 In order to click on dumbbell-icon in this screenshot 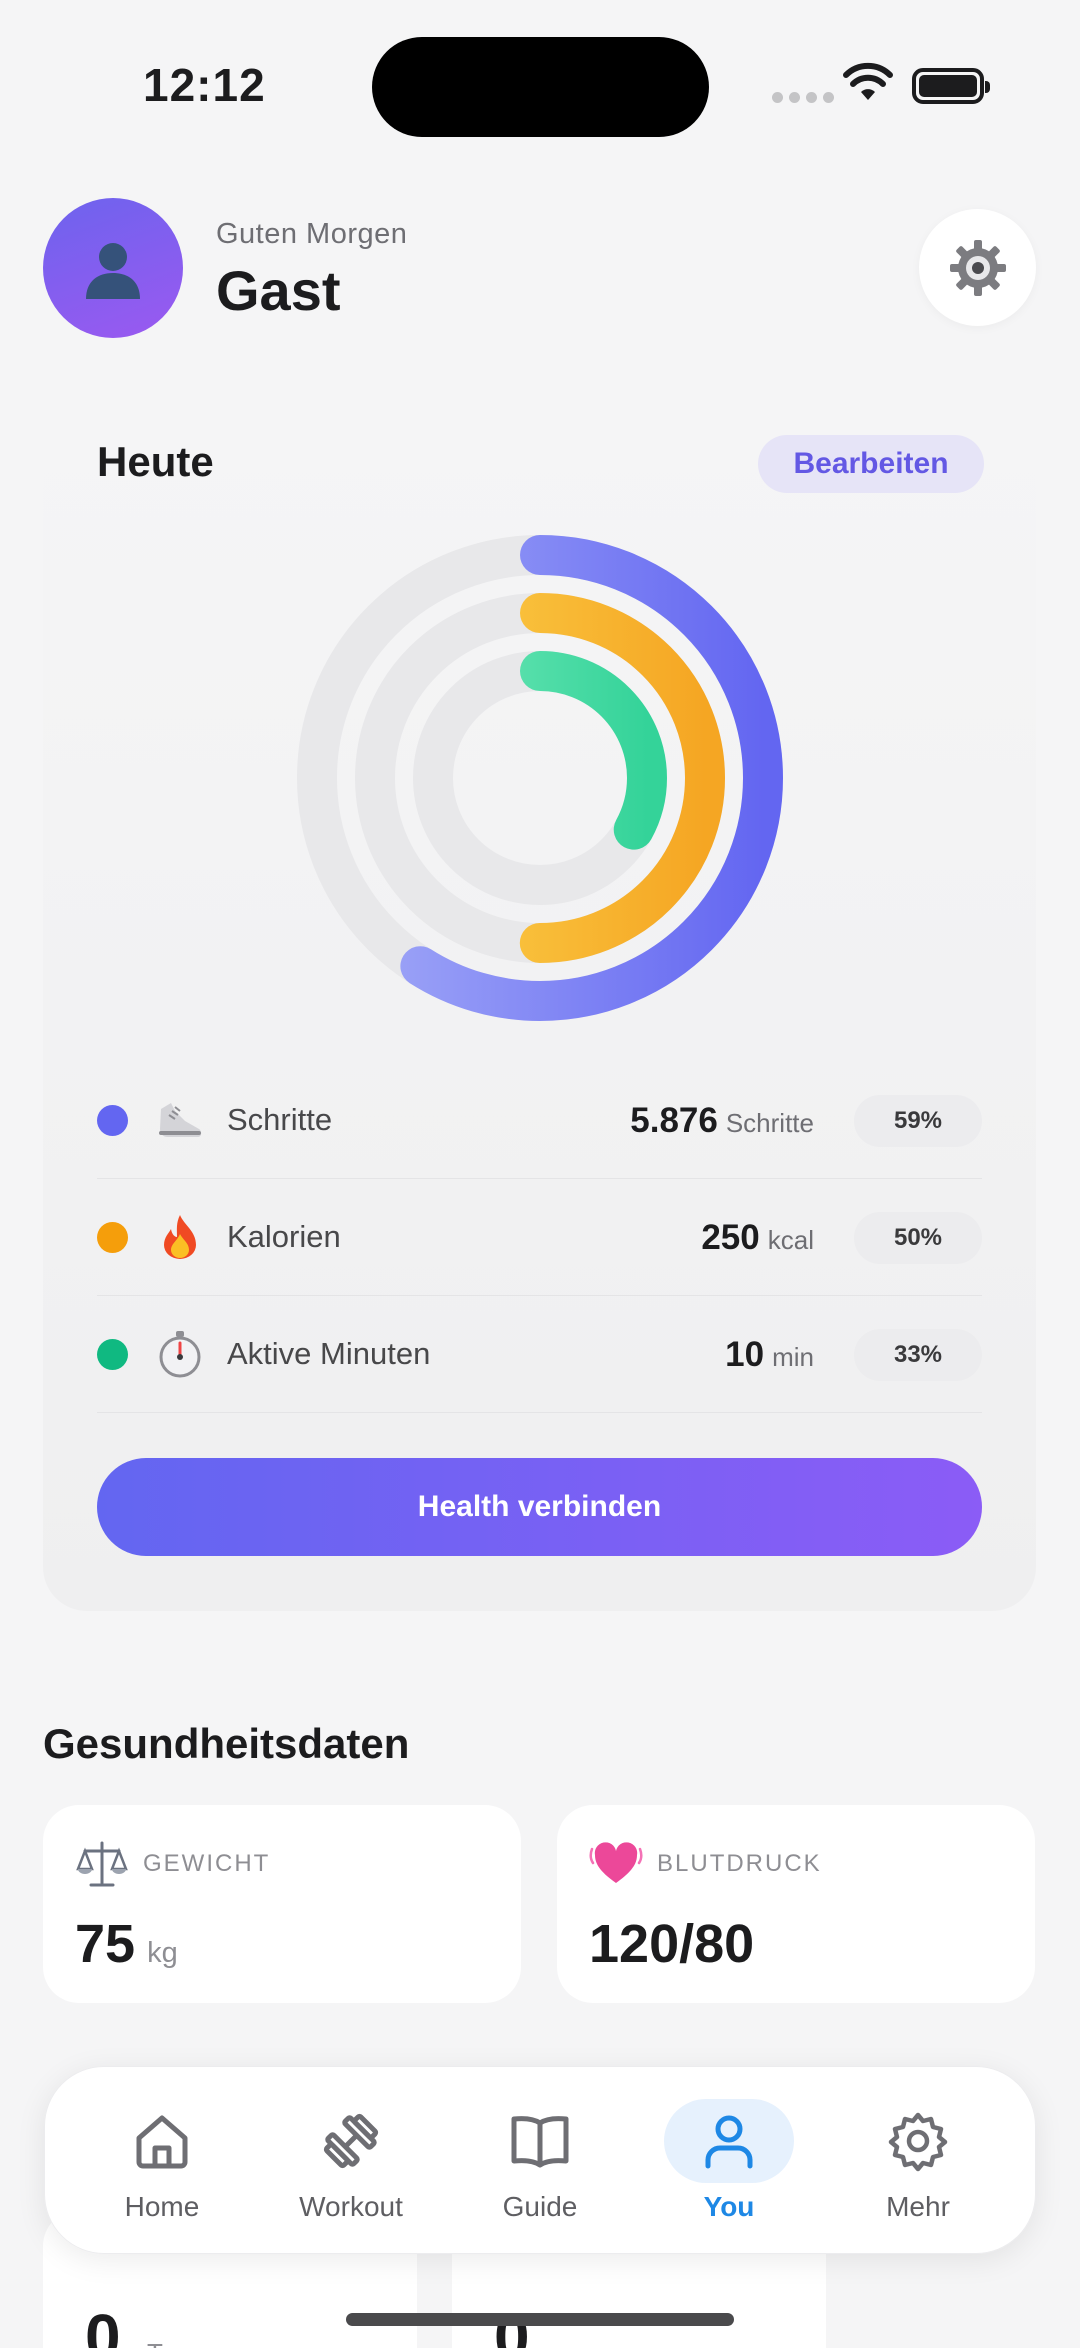, I will do `click(351, 2141)`.